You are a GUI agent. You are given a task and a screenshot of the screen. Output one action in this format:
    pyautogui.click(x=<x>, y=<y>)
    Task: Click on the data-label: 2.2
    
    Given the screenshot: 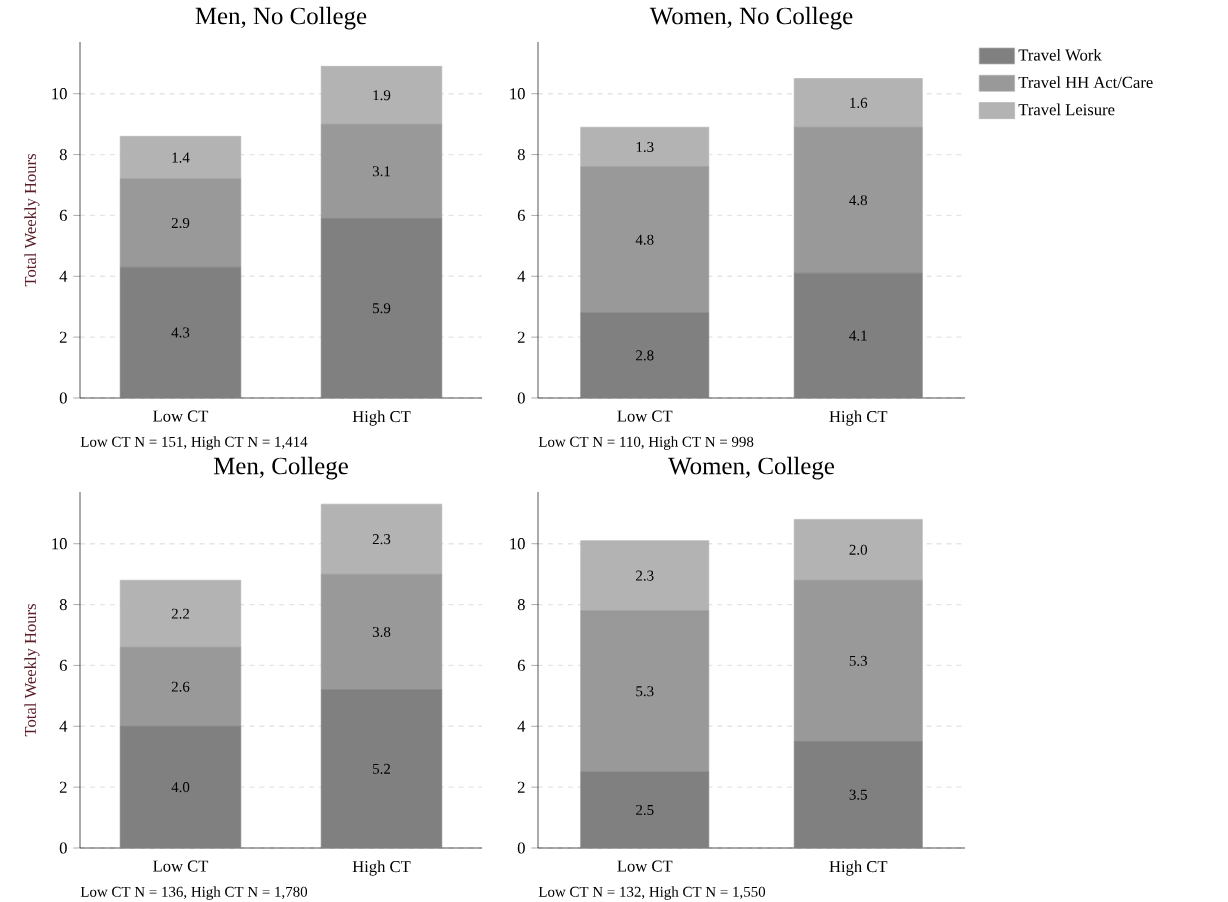 What is the action you would take?
    pyautogui.click(x=180, y=613)
    